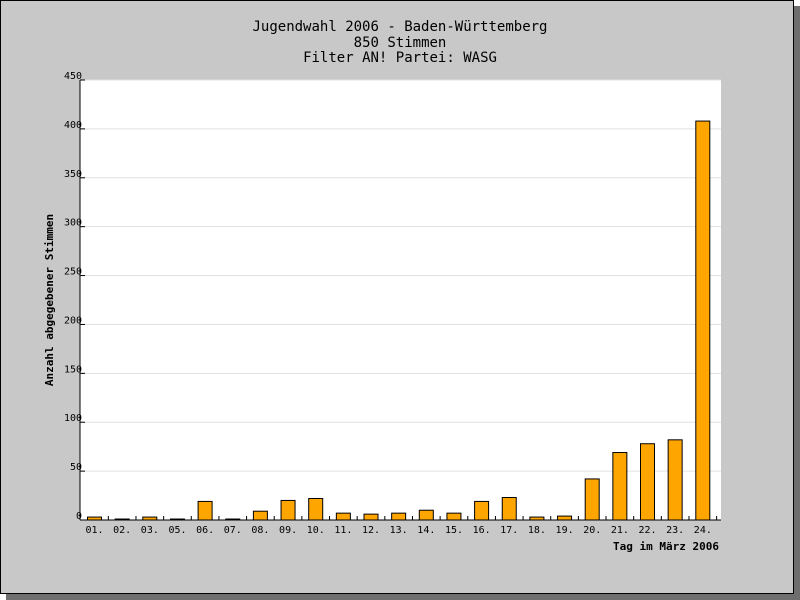 This screenshot has width=800, height=600. I want to click on x-tick-label: 18., so click(537, 530).